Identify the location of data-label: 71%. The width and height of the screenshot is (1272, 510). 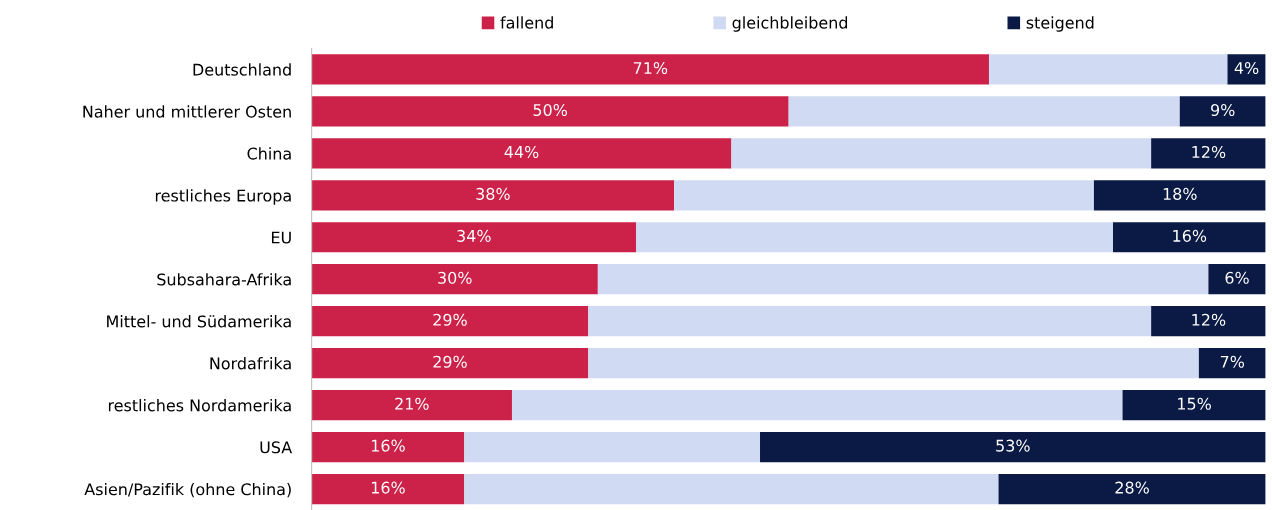
(650, 68).